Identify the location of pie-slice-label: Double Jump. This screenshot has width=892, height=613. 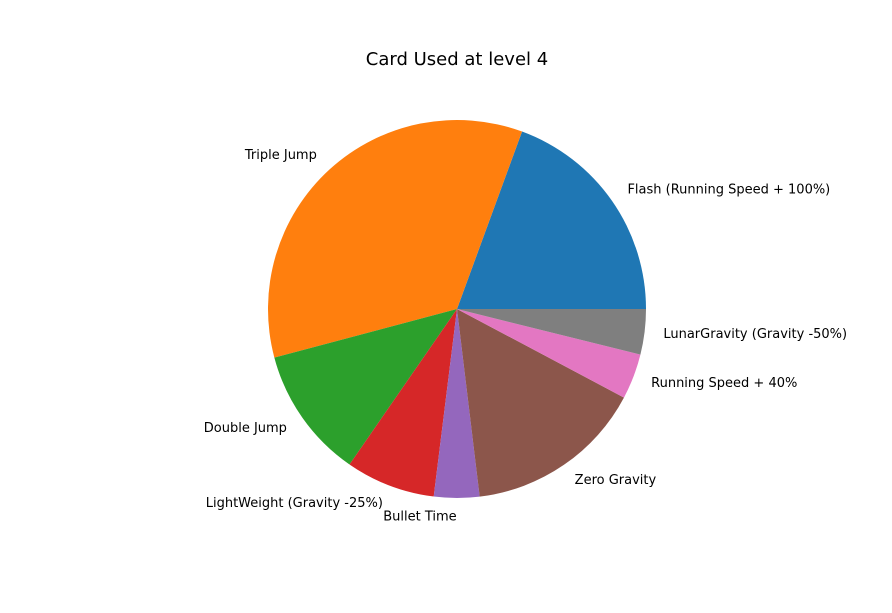
(245, 428).